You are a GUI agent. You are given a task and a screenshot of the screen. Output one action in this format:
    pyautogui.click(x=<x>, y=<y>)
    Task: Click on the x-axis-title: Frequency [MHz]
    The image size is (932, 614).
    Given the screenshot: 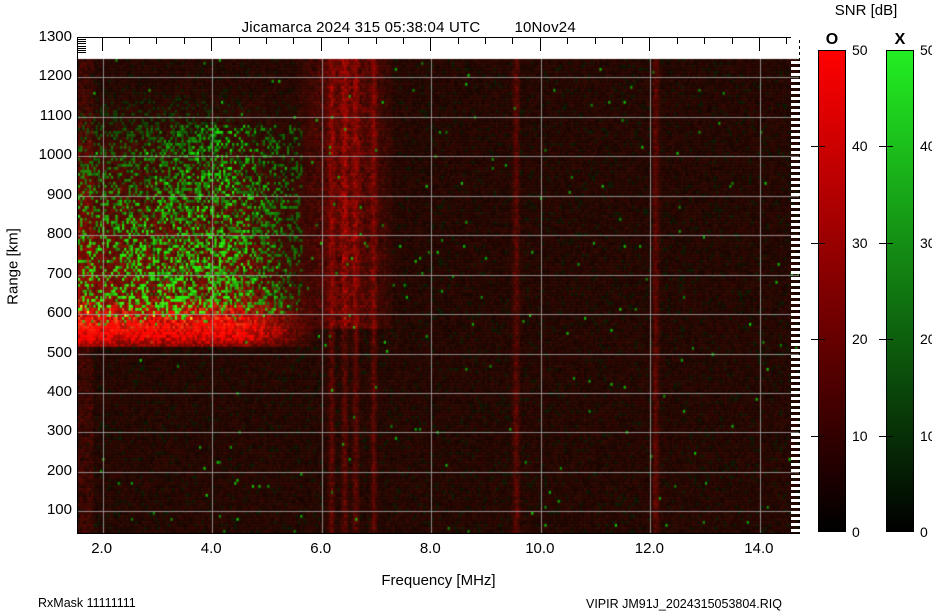 What is the action you would take?
    pyautogui.click(x=438, y=580)
    